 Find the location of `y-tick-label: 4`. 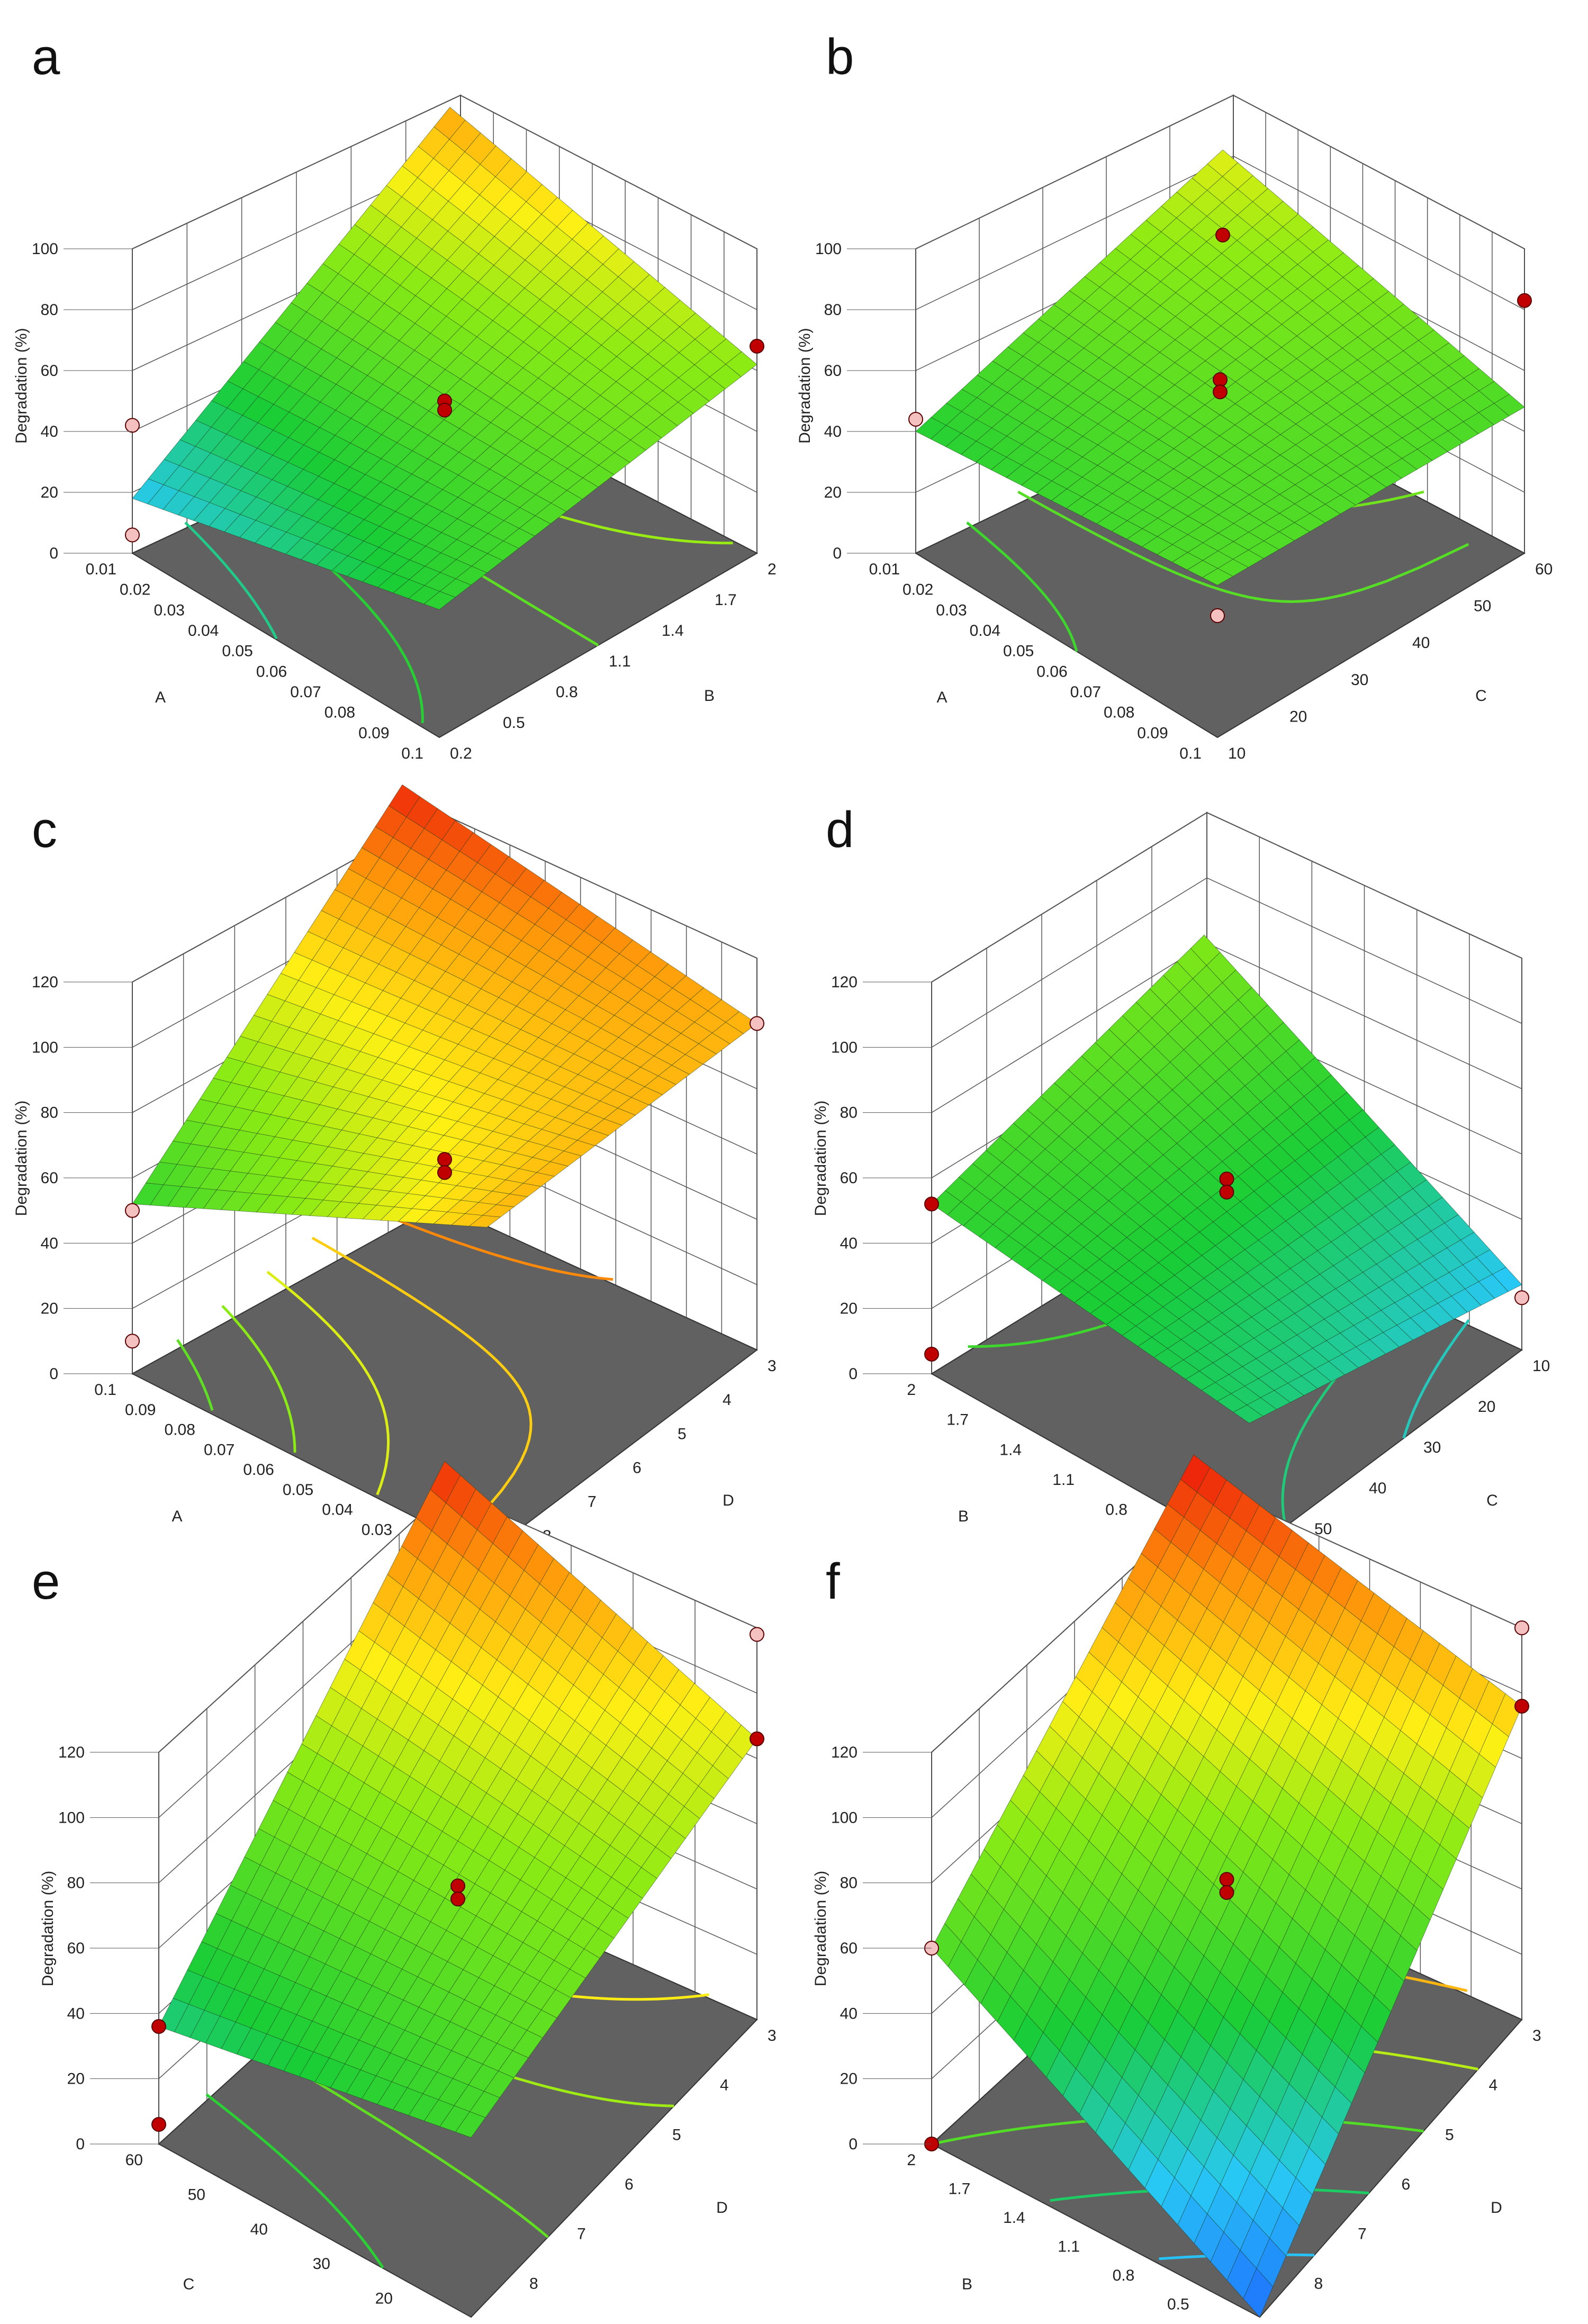

y-tick-label: 4 is located at coordinates (1493, 2086).